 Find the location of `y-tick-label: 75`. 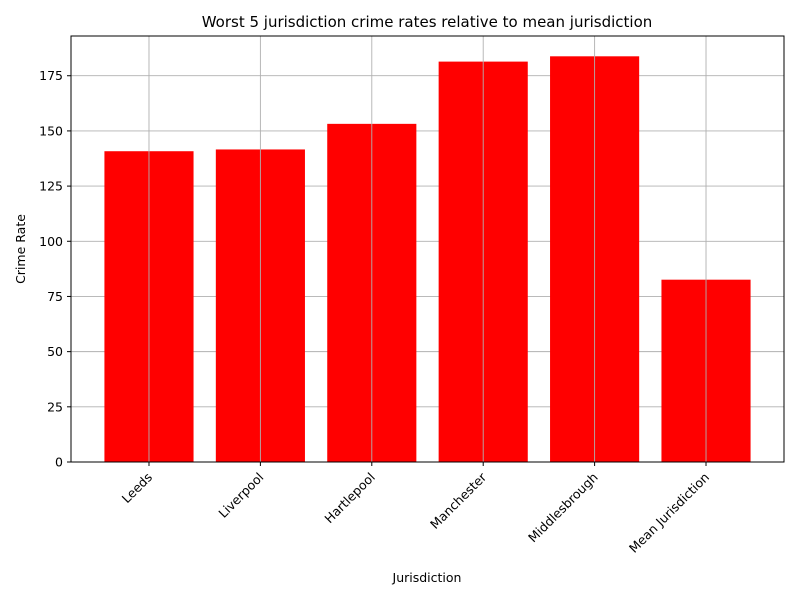

y-tick-label: 75 is located at coordinates (55, 296).